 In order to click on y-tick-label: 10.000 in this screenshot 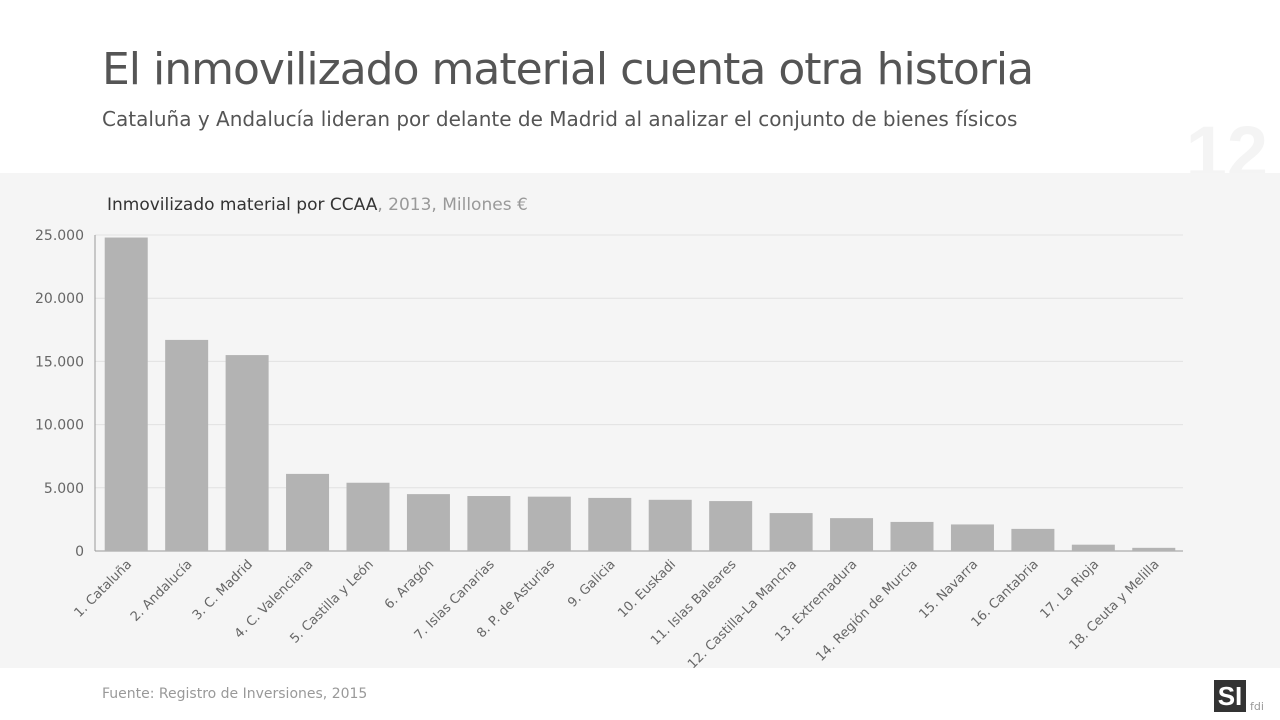, I will do `click(59, 426)`.